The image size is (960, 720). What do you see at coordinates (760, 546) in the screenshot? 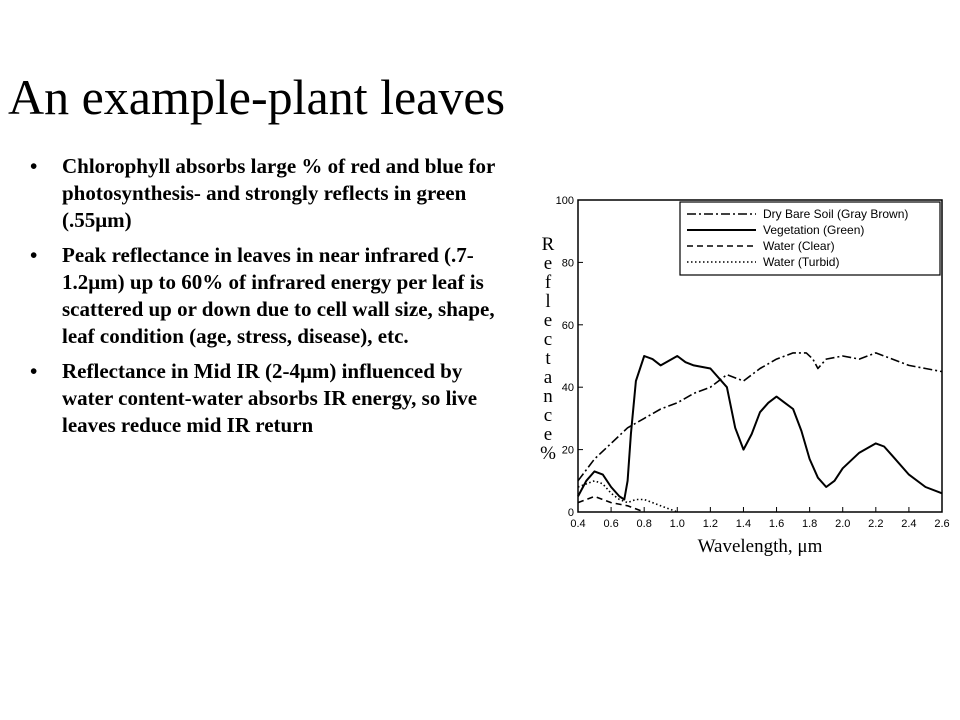
I see `x-axis-title: Wavelength, μm` at bounding box center [760, 546].